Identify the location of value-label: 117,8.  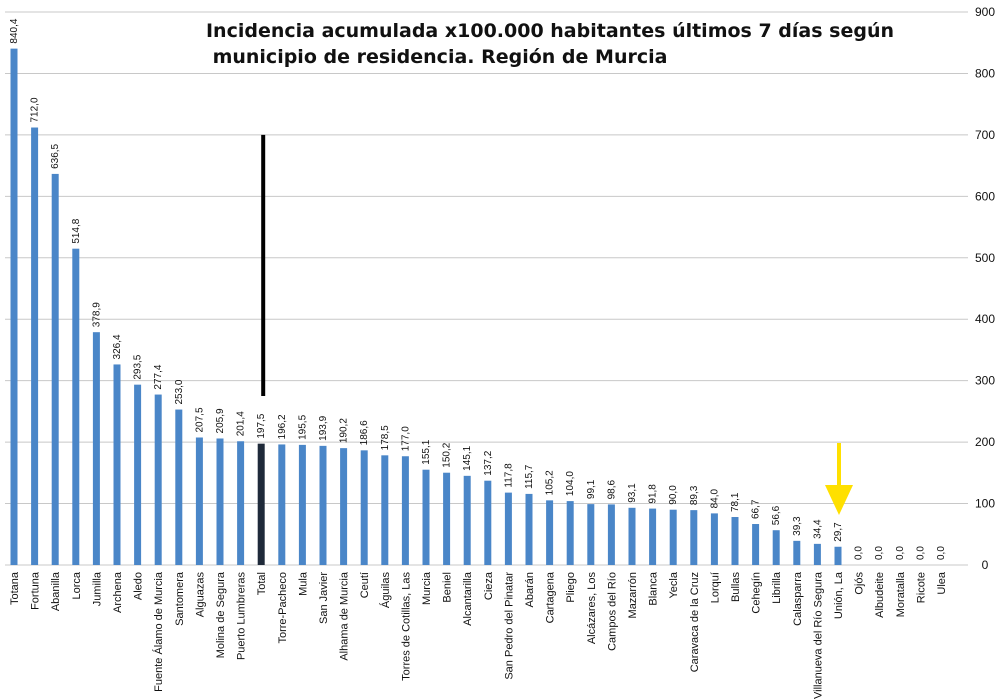
(508, 475).